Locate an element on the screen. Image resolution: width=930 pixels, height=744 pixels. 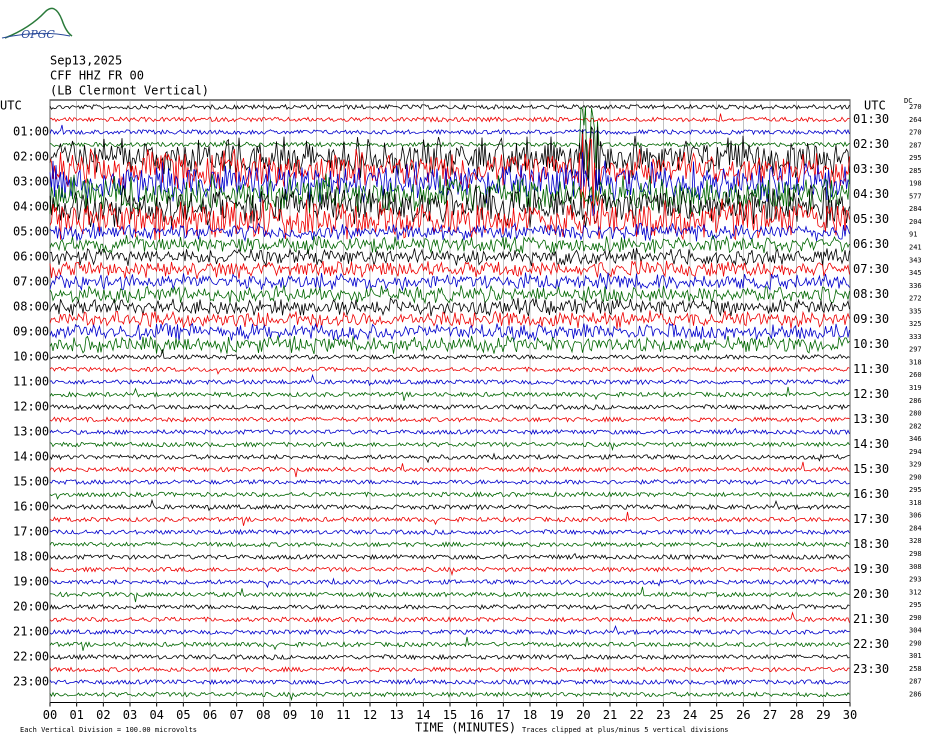
left-time-label: 15:00 is located at coordinates (31, 482).